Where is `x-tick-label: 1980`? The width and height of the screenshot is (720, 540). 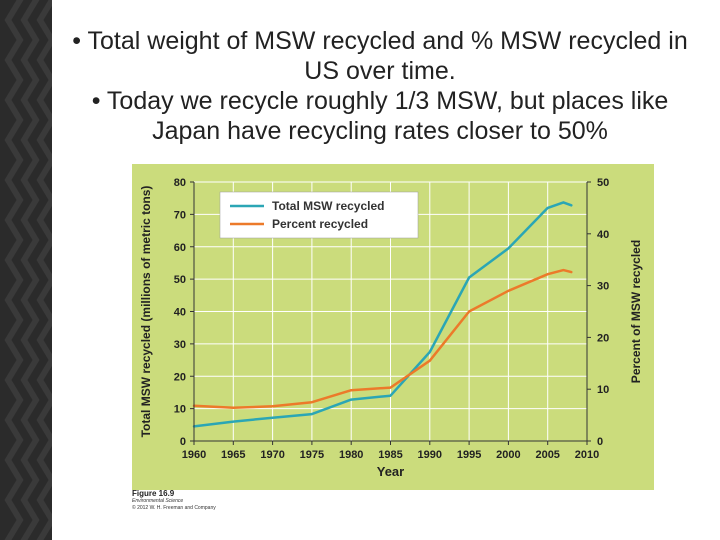 x-tick-label: 1980 is located at coordinates (351, 455).